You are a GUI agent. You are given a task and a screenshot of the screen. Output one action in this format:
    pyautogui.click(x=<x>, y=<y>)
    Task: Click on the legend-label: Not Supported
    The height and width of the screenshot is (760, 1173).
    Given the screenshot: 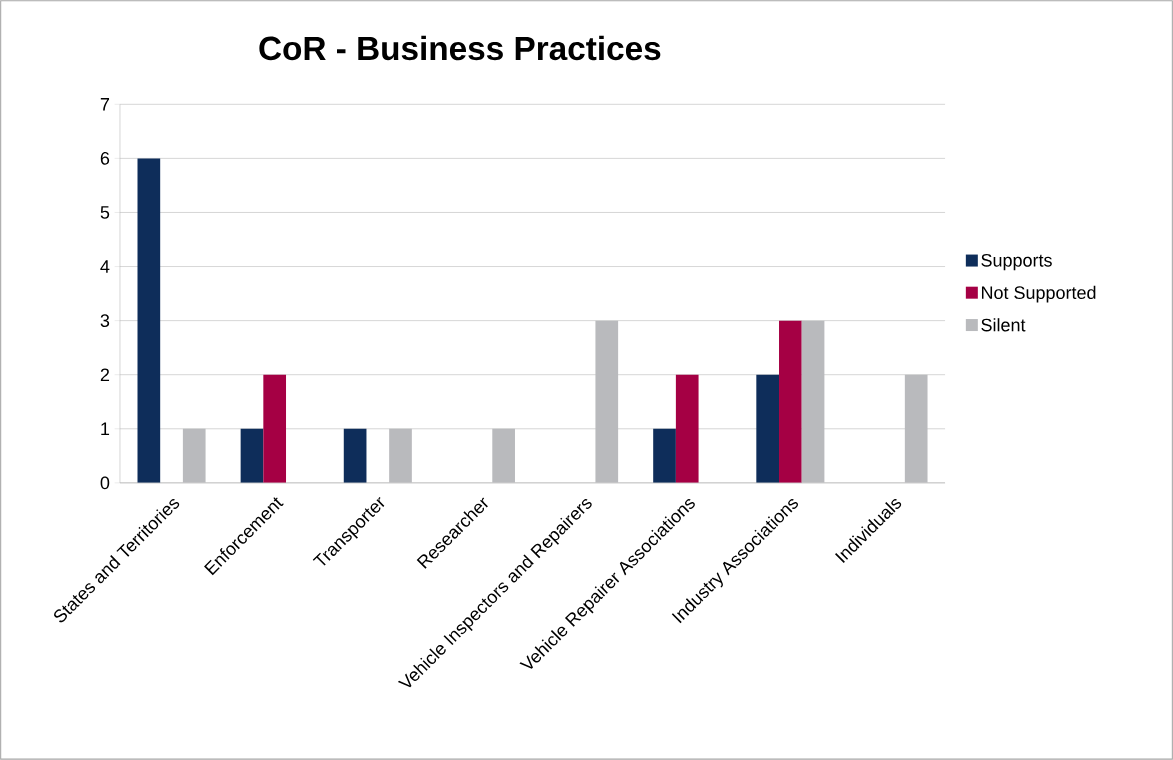 What is the action you would take?
    pyautogui.click(x=1038, y=294)
    